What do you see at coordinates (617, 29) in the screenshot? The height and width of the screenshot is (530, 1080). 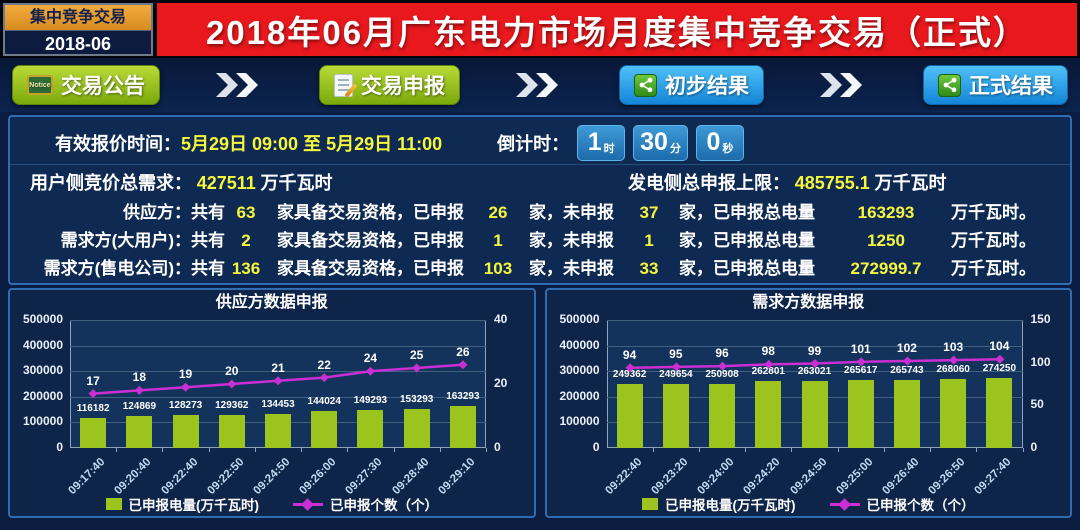 I see `page-title: 2018年06月广东电力市场月度集中竞争交易（正式）` at bounding box center [617, 29].